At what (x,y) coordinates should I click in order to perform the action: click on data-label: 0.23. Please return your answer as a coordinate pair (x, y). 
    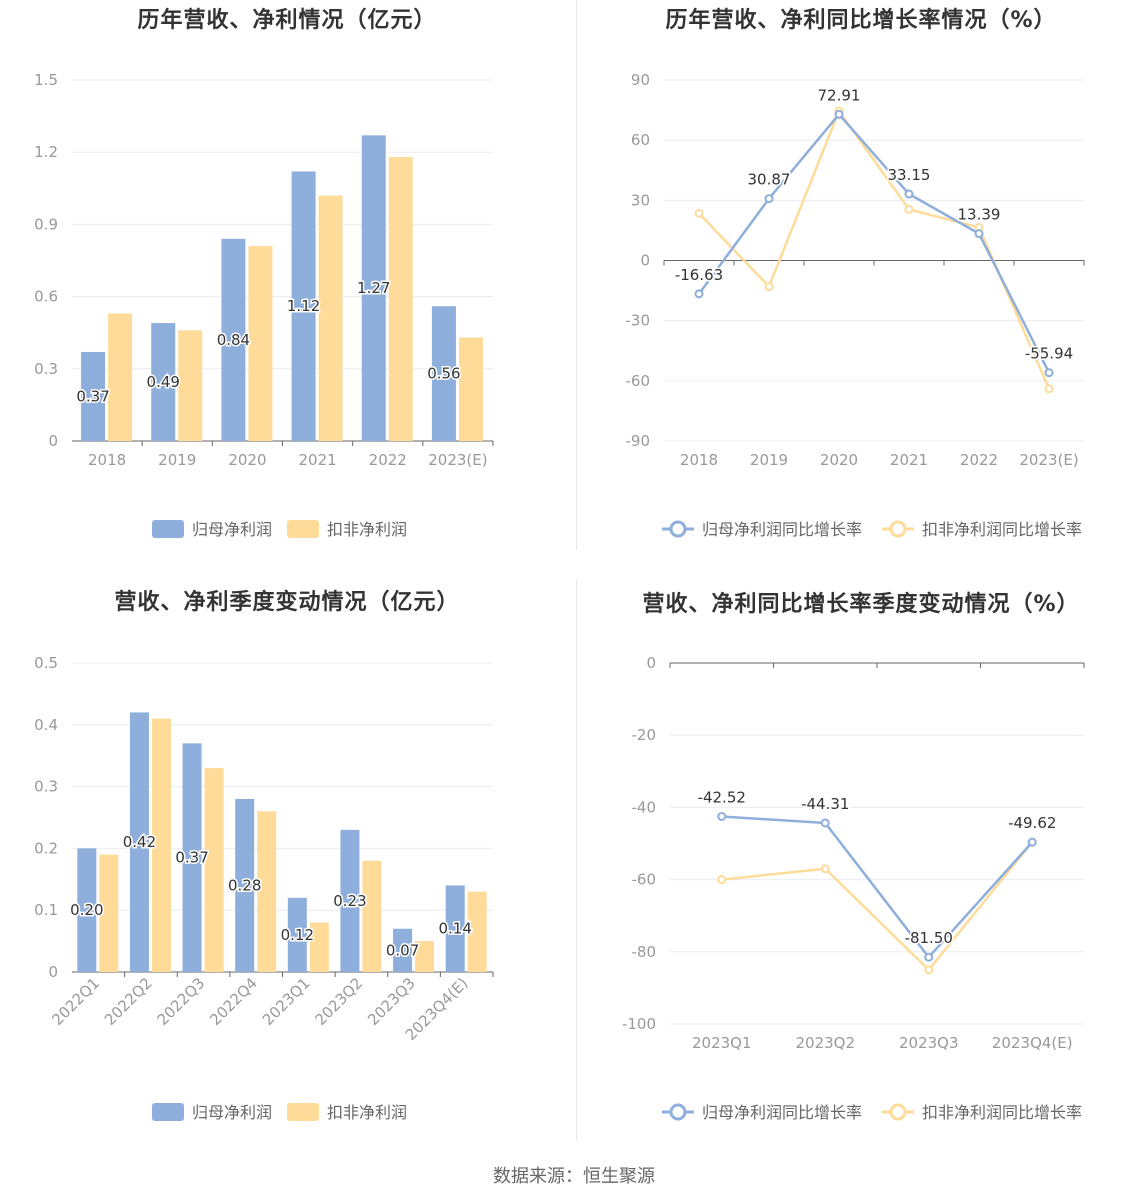
    Looking at the image, I should click on (349, 901).